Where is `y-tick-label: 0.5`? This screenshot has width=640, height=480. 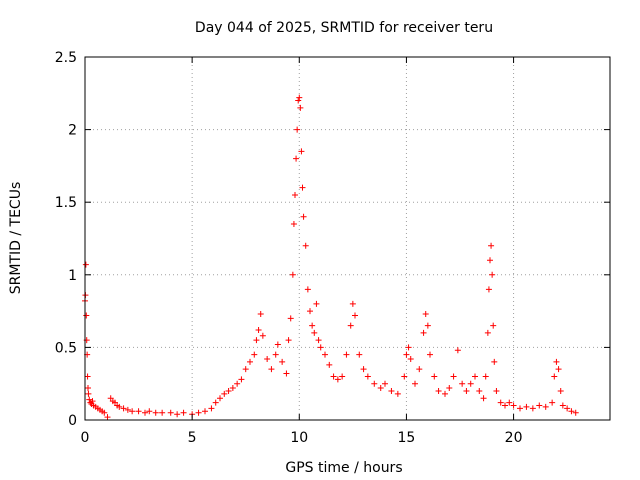
y-tick-label: 0.5 is located at coordinates (66, 348).